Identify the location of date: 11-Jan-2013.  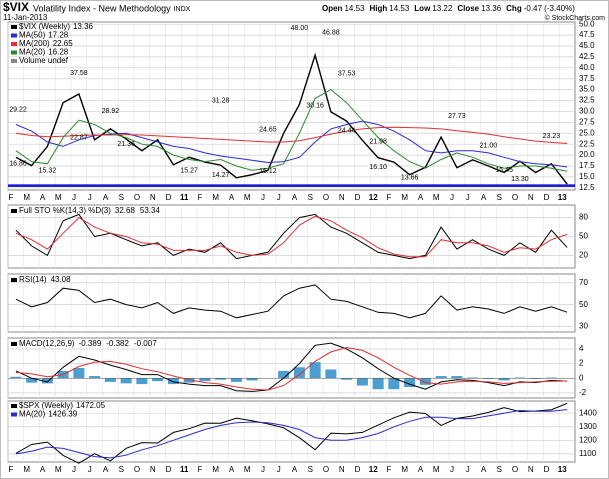
(25, 17).